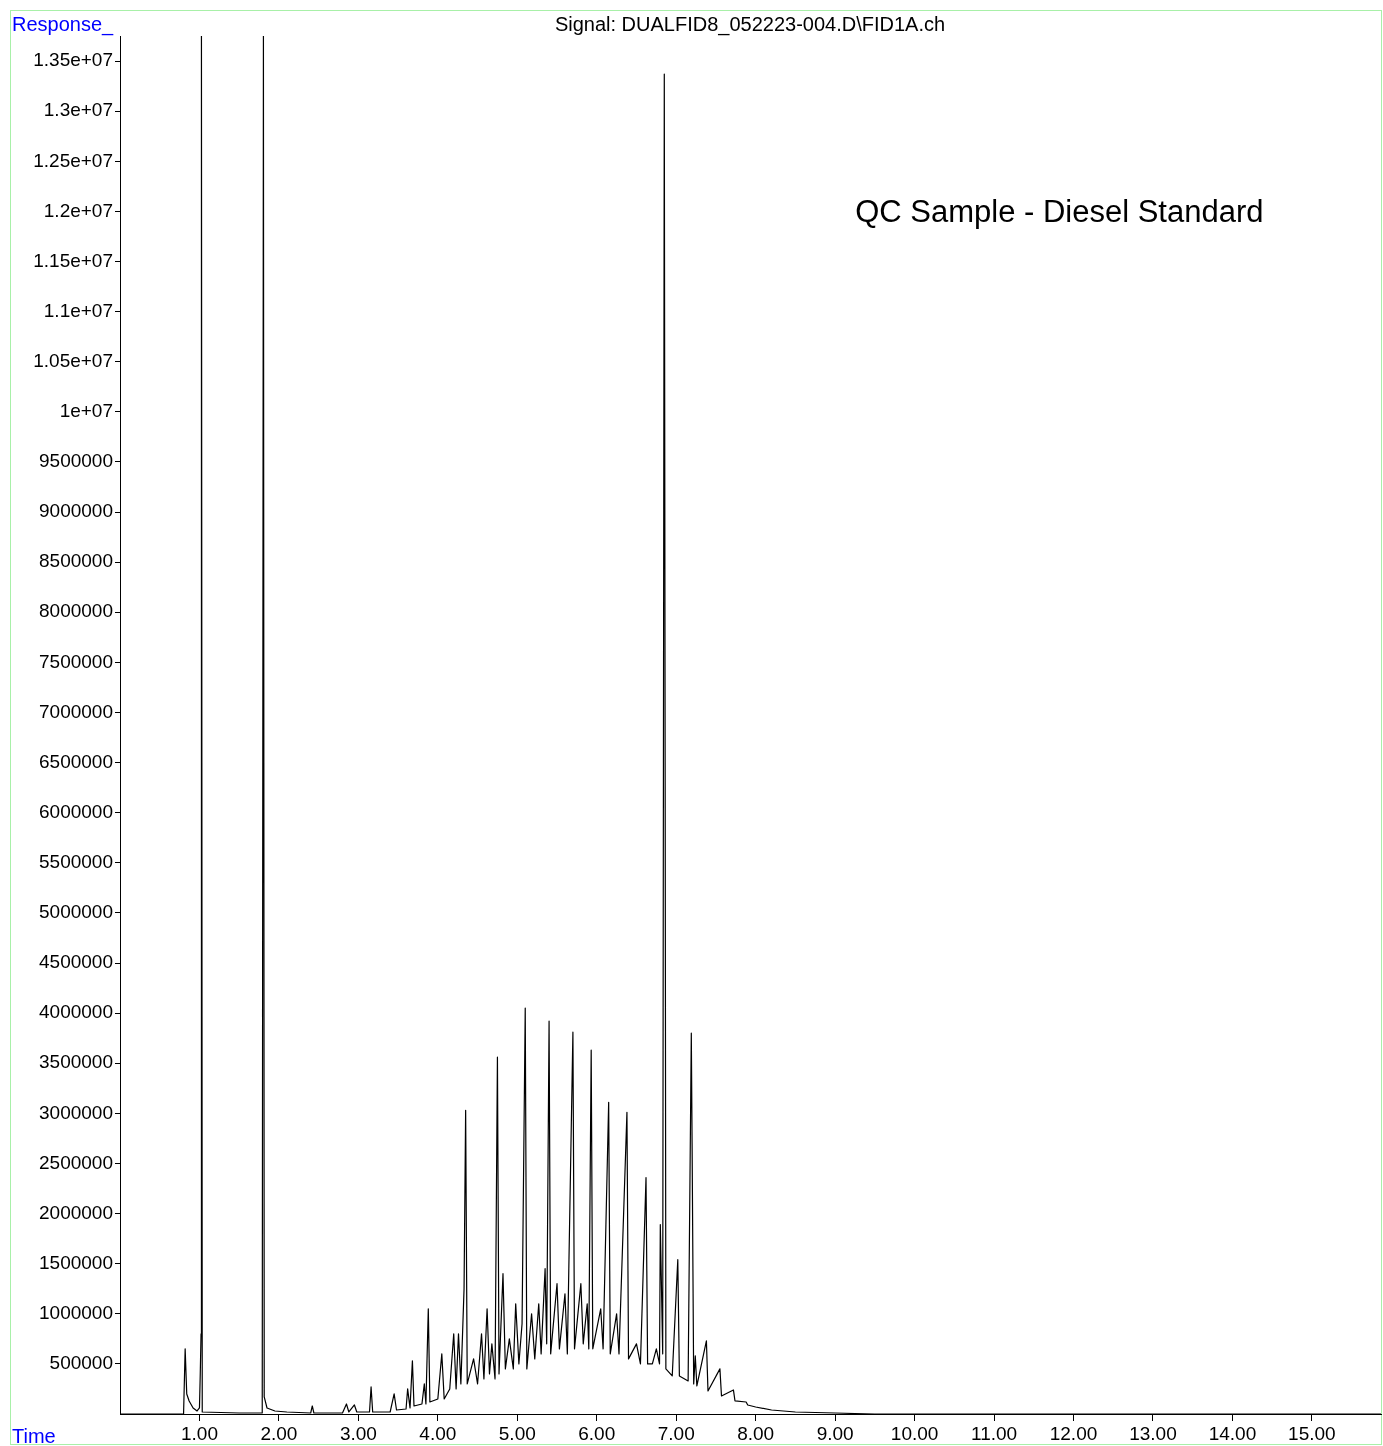 The width and height of the screenshot is (1383, 1446). I want to click on x-tick-label: 6.00, so click(597, 1433).